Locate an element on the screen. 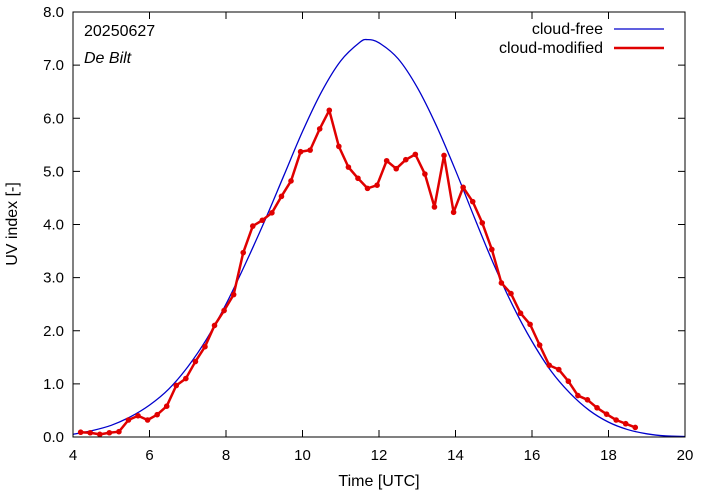 The image size is (702, 497). y-tick-label: 8.0 is located at coordinates (53, 12).